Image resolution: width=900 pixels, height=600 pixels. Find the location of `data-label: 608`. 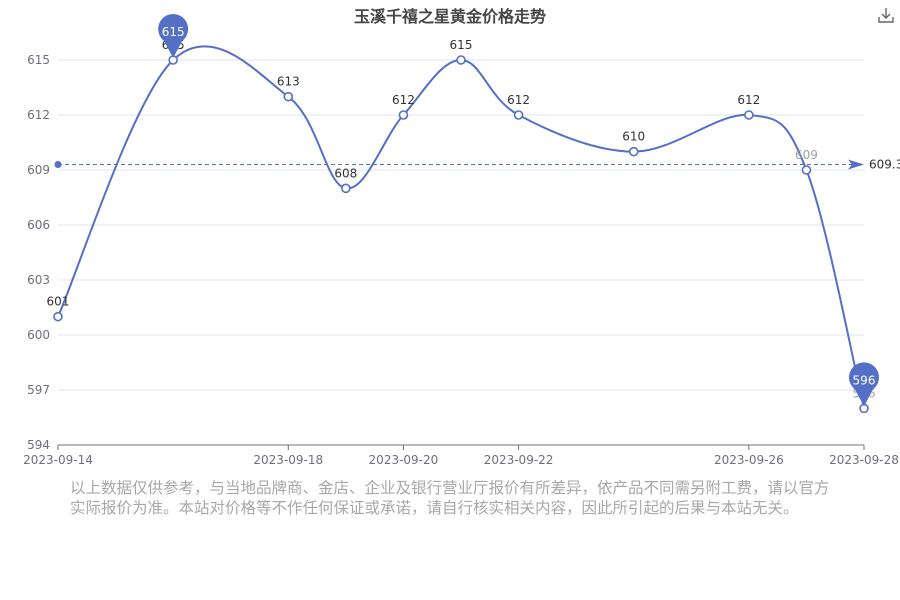

data-label: 608 is located at coordinates (345, 173).